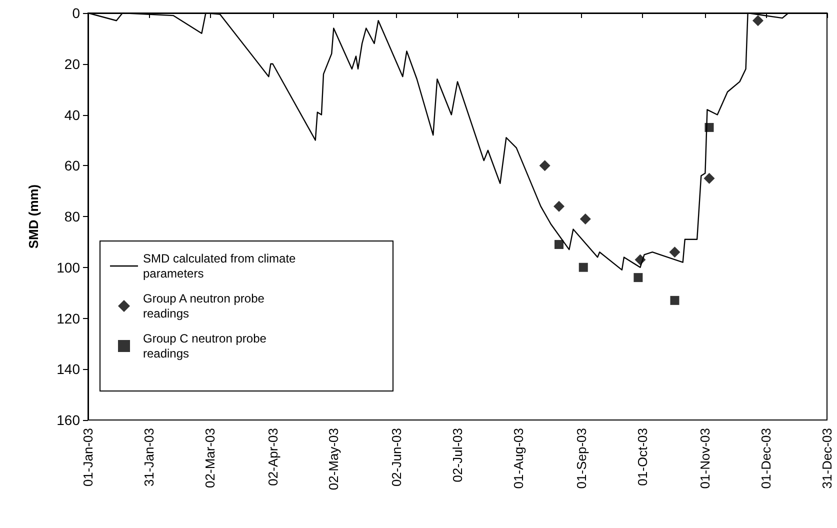 This screenshot has height=528, width=837. Describe the element at coordinates (705, 458) in the screenshot. I see `x-tick-label: 01-Nov-03` at that location.